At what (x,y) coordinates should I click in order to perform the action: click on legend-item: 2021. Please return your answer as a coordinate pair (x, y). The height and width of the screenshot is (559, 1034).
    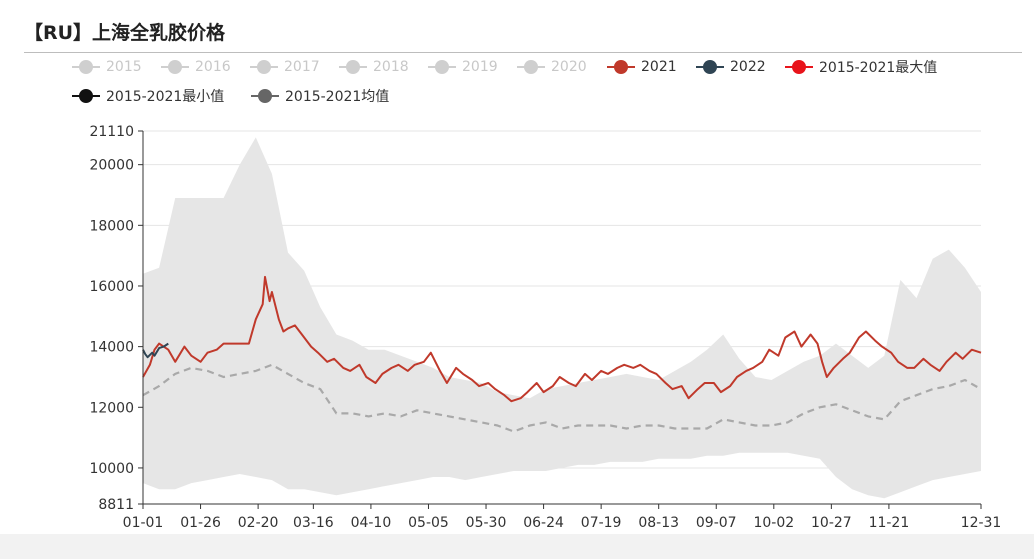
    Looking at the image, I should click on (642, 67).